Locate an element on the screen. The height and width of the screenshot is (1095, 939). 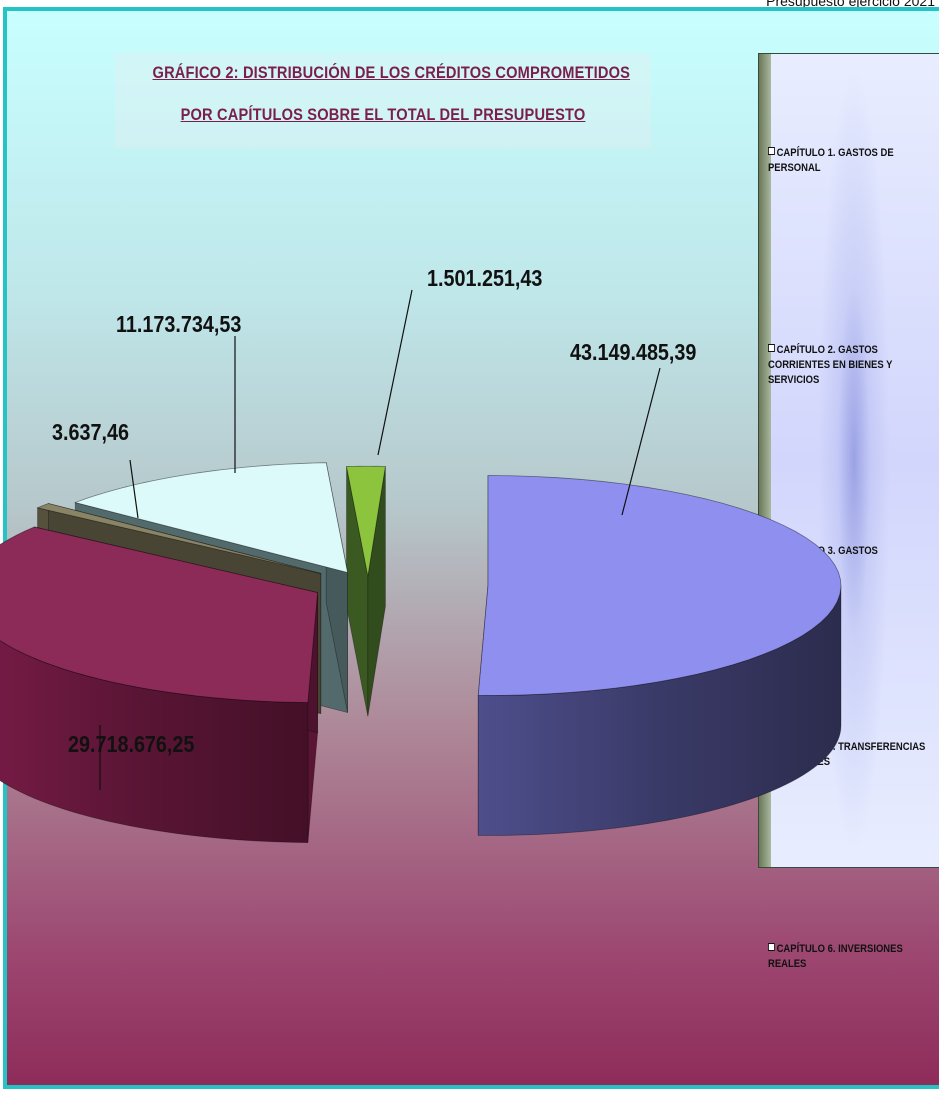
pie-slice-2-top is located at coordinates (159, 614).